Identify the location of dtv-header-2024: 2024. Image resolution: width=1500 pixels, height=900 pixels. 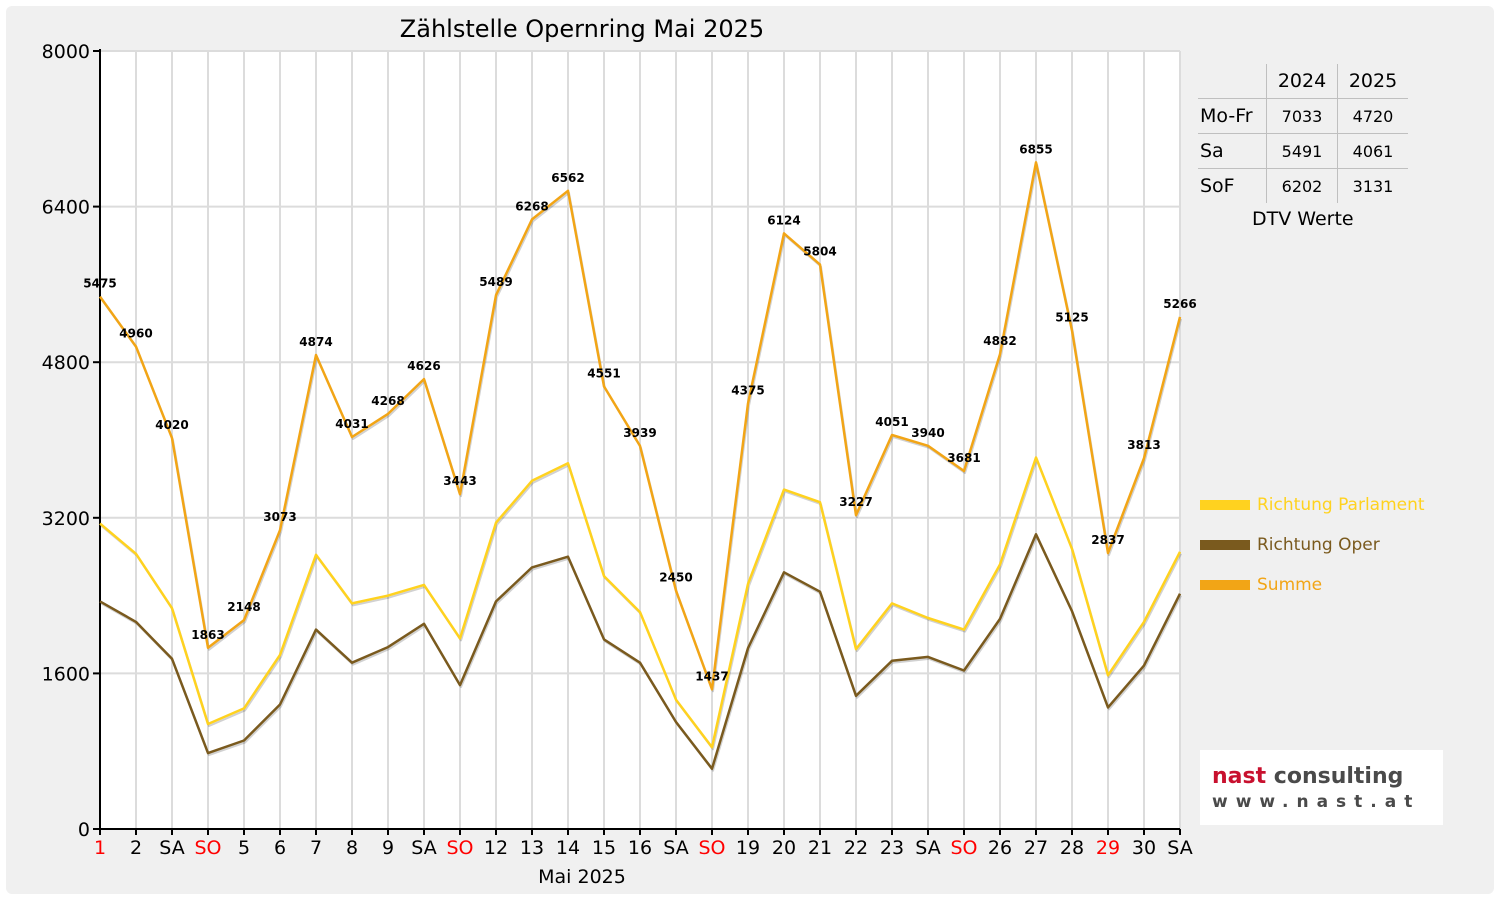
(1302, 81).